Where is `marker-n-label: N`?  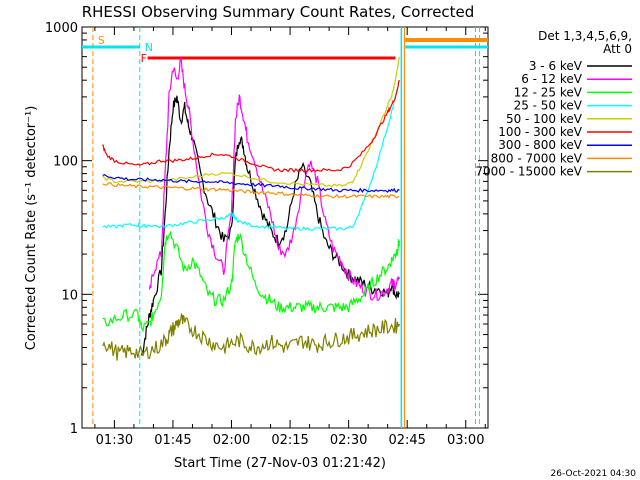 marker-n-label: N is located at coordinates (149, 47).